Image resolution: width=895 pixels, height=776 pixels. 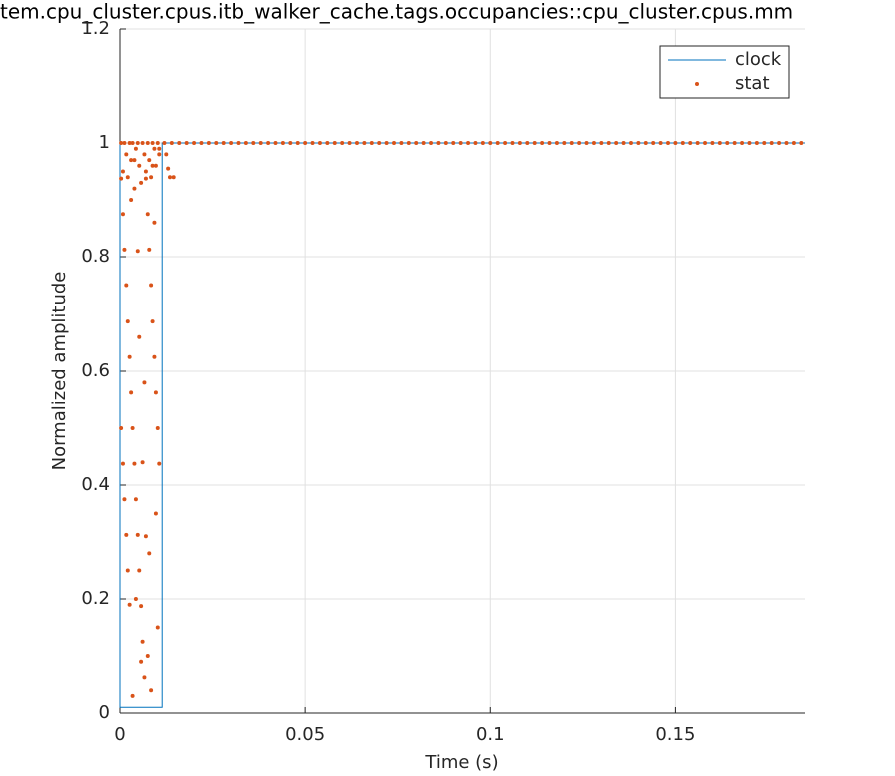 I want to click on y-tick-label: 0, so click(x=104, y=712).